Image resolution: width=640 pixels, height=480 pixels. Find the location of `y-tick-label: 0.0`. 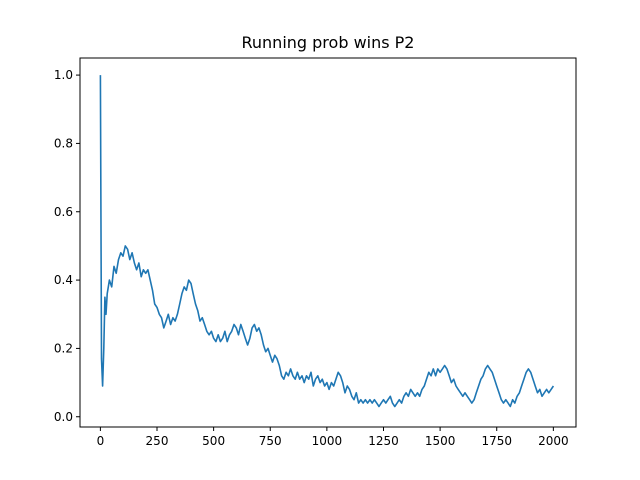

y-tick-label: 0.0 is located at coordinates (63, 417).